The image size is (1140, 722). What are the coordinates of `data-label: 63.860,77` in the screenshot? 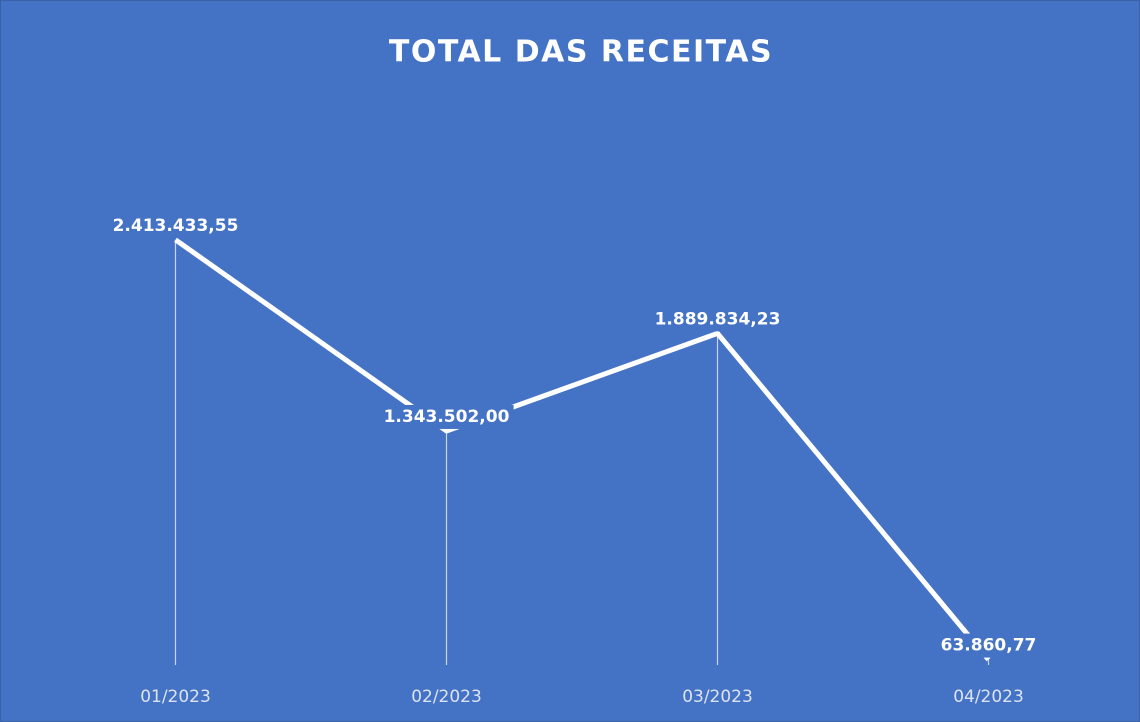 It's located at (989, 646).